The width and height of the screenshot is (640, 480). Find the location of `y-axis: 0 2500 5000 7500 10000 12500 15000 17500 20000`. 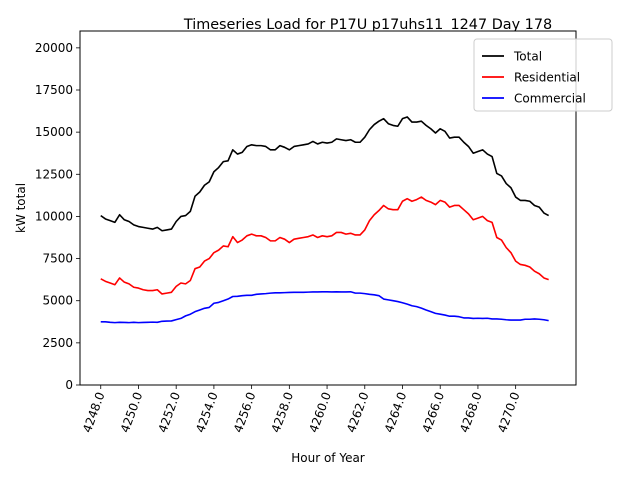

y-axis: 0 2500 5000 7500 10000 12500 15000 17500 20000 is located at coordinates (57, 216).